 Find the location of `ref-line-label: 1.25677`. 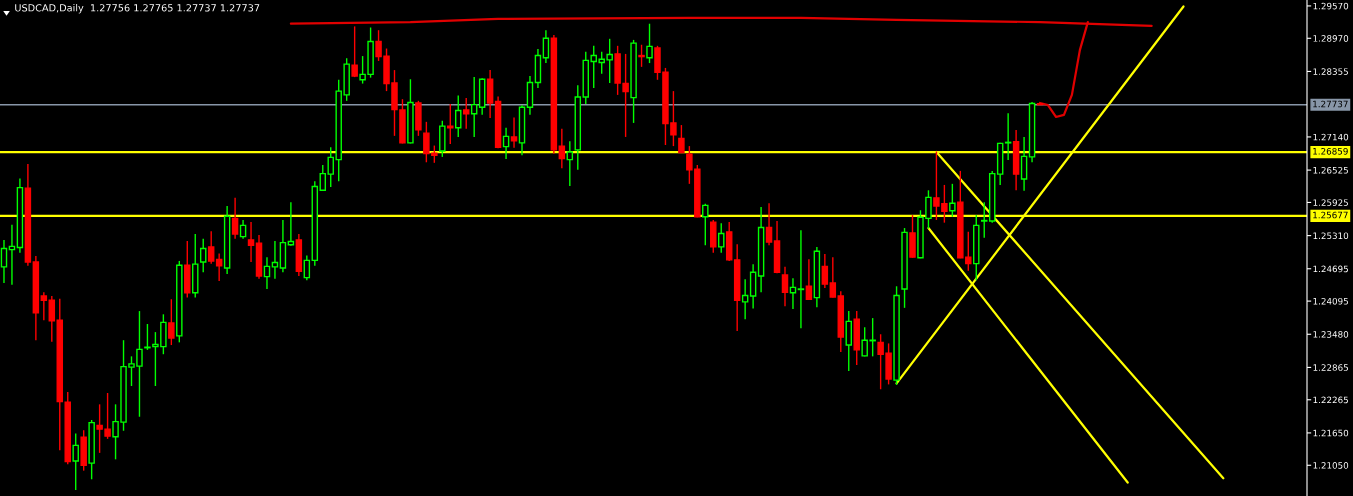

ref-line-label: 1.25677 is located at coordinates (1330, 215).